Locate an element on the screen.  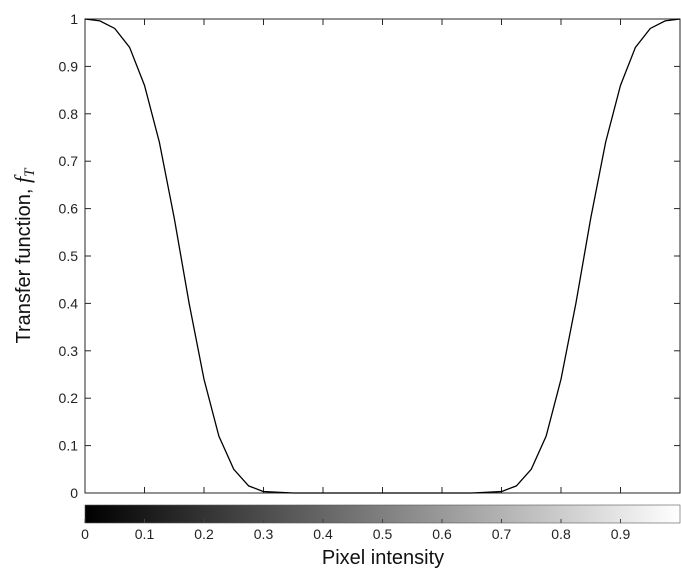
colorbar-ticks: 0 0.1 0.2 0.3 0.4 0.5 0.6 0.7 0.8 0.9 is located at coordinates (355, 530).